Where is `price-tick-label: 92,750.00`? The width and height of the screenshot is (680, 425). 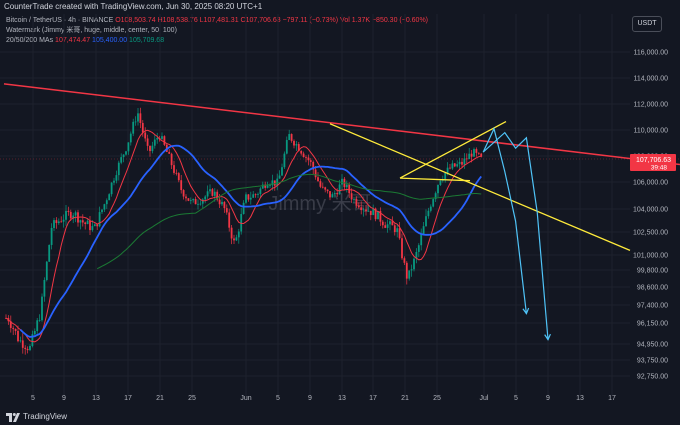
price-tick-label: 92,750.00 is located at coordinates (652, 377).